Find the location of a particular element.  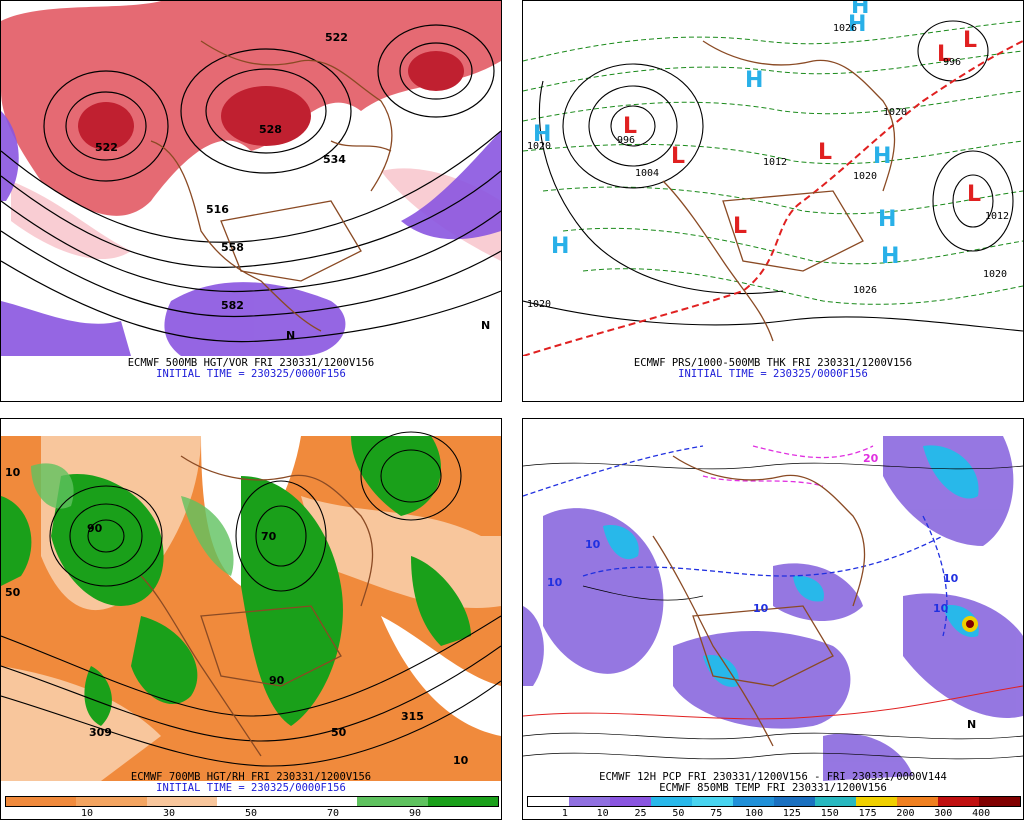

isotherm-labels: 10 10 10 20 10 10 N is located at coordinates (761, 591).